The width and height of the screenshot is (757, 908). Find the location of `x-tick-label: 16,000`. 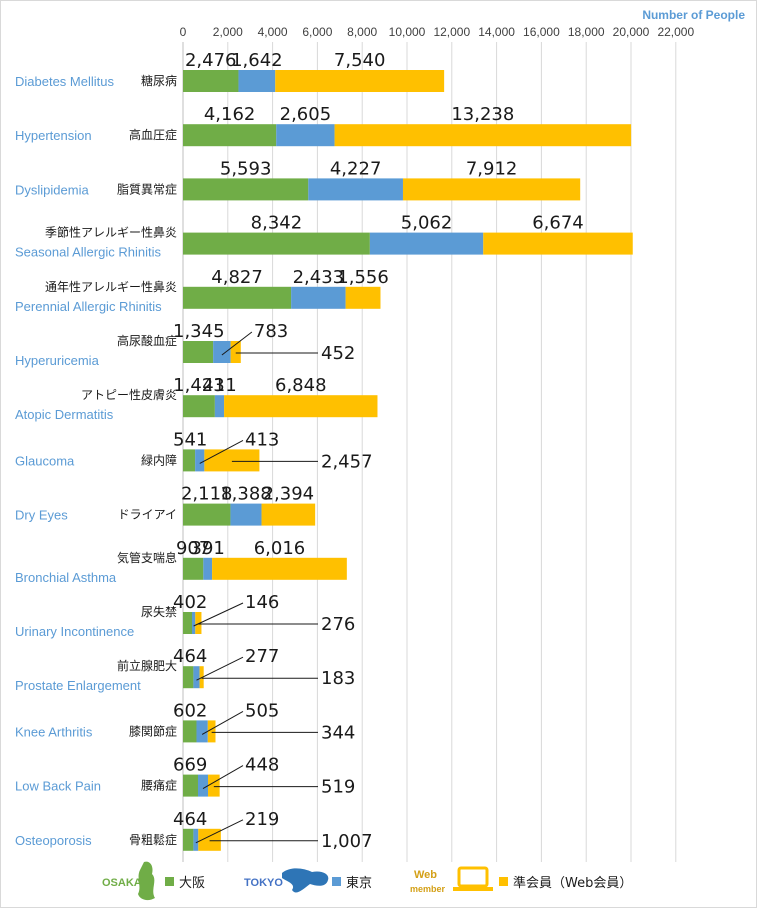

x-tick-label: 16,000 is located at coordinates (541, 32).